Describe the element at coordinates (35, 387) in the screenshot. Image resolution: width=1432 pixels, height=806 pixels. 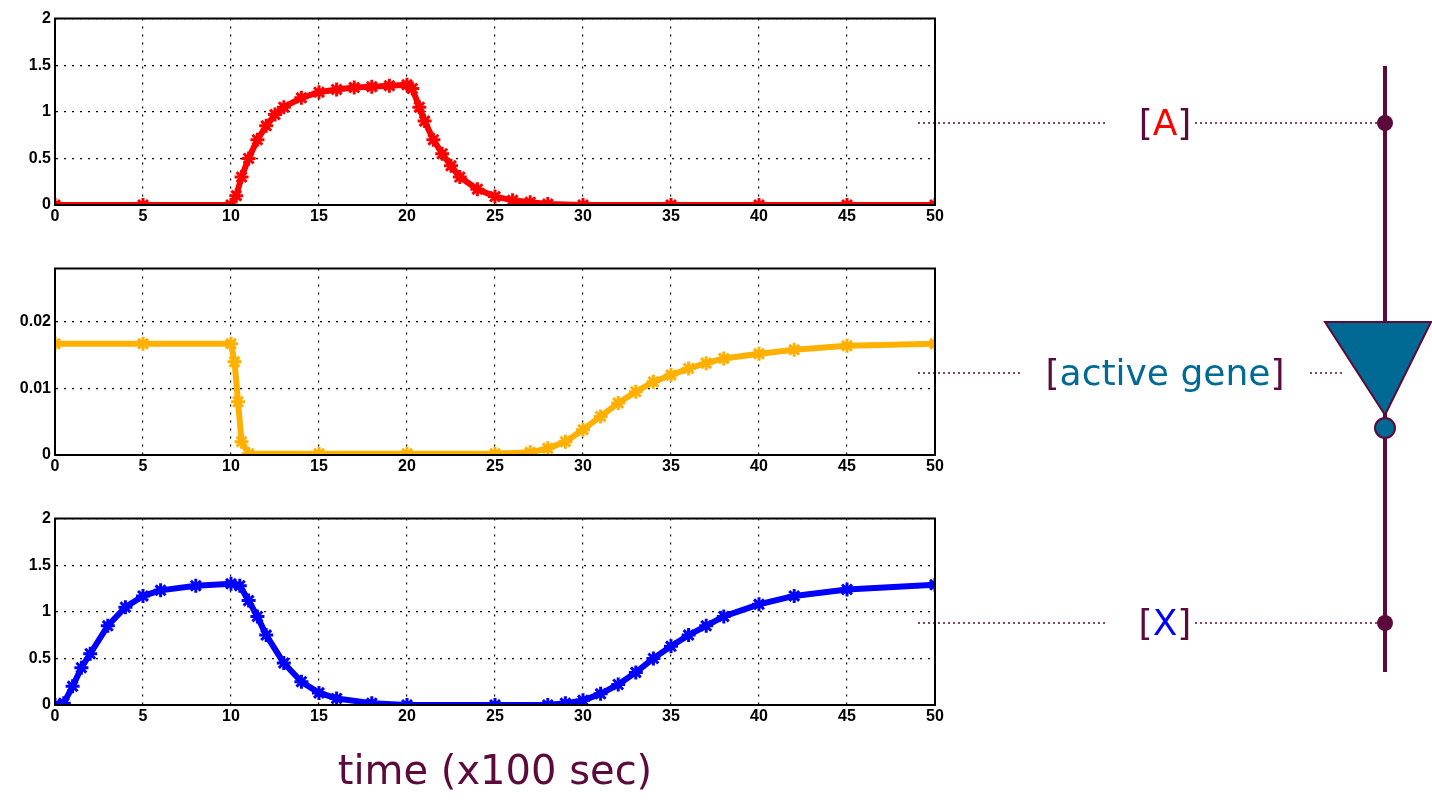
I see `y-tick-label: 0.01` at that location.